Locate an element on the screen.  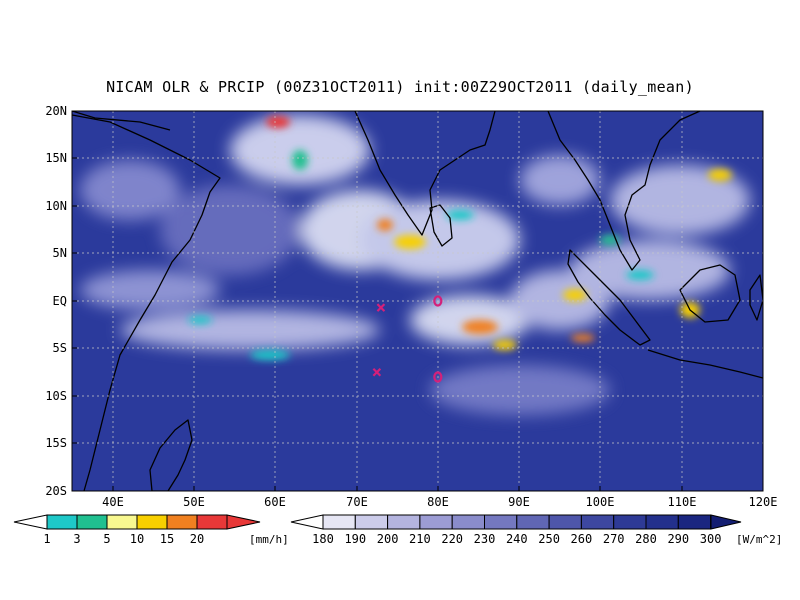
arabia-coast is located at coordinates (121, 121).